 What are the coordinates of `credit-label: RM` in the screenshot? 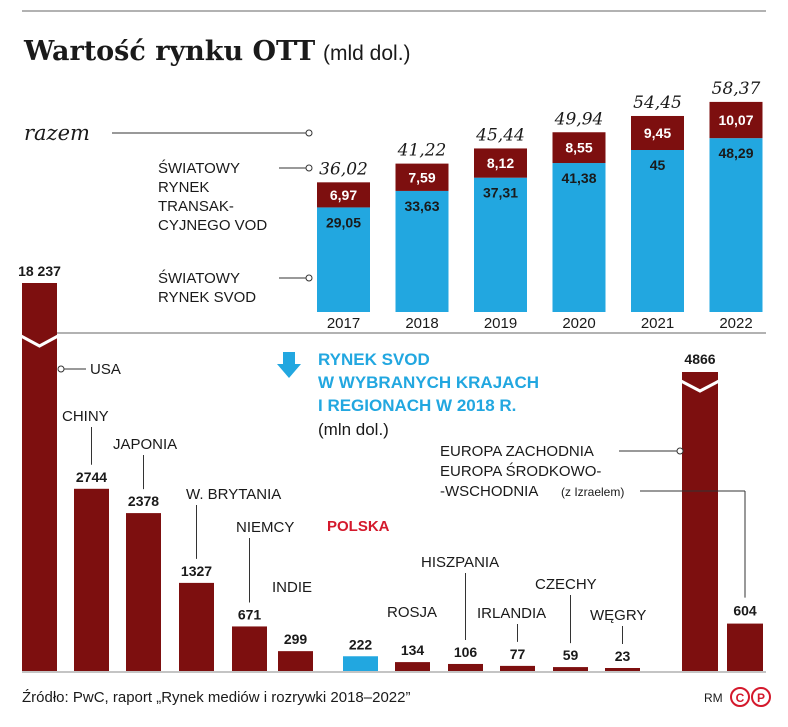 It's located at (713, 698).